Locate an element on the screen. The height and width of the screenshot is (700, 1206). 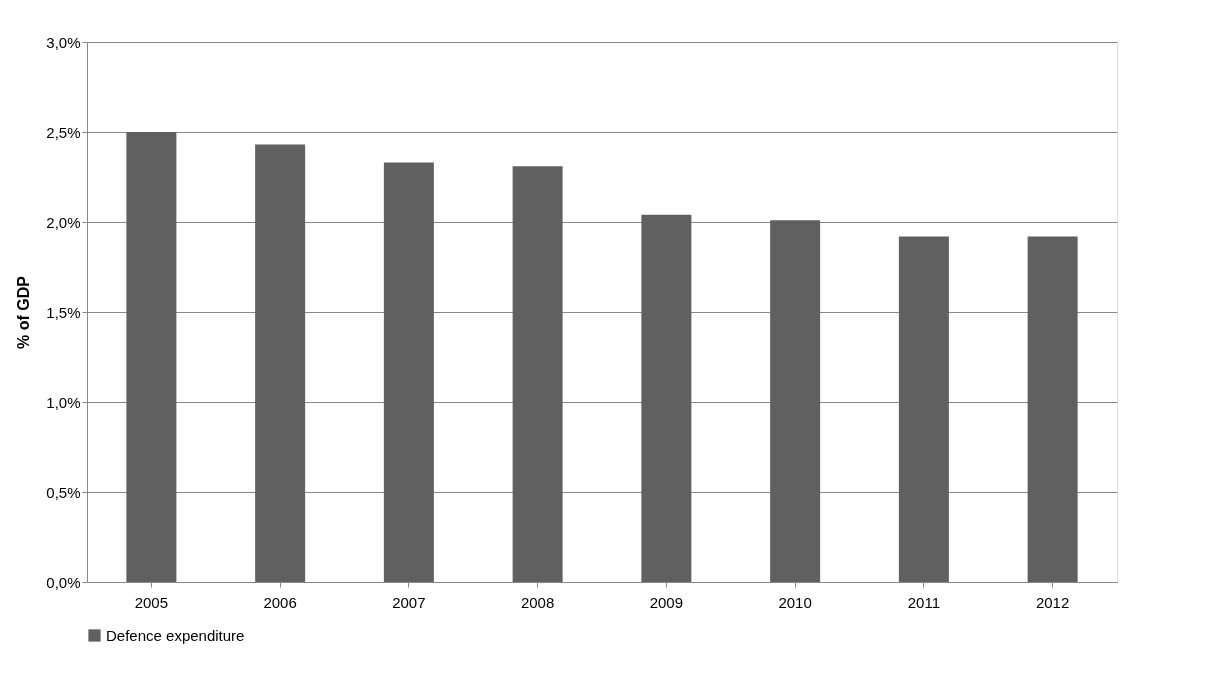
x-tick-label: 2006 is located at coordinates (280, 602).